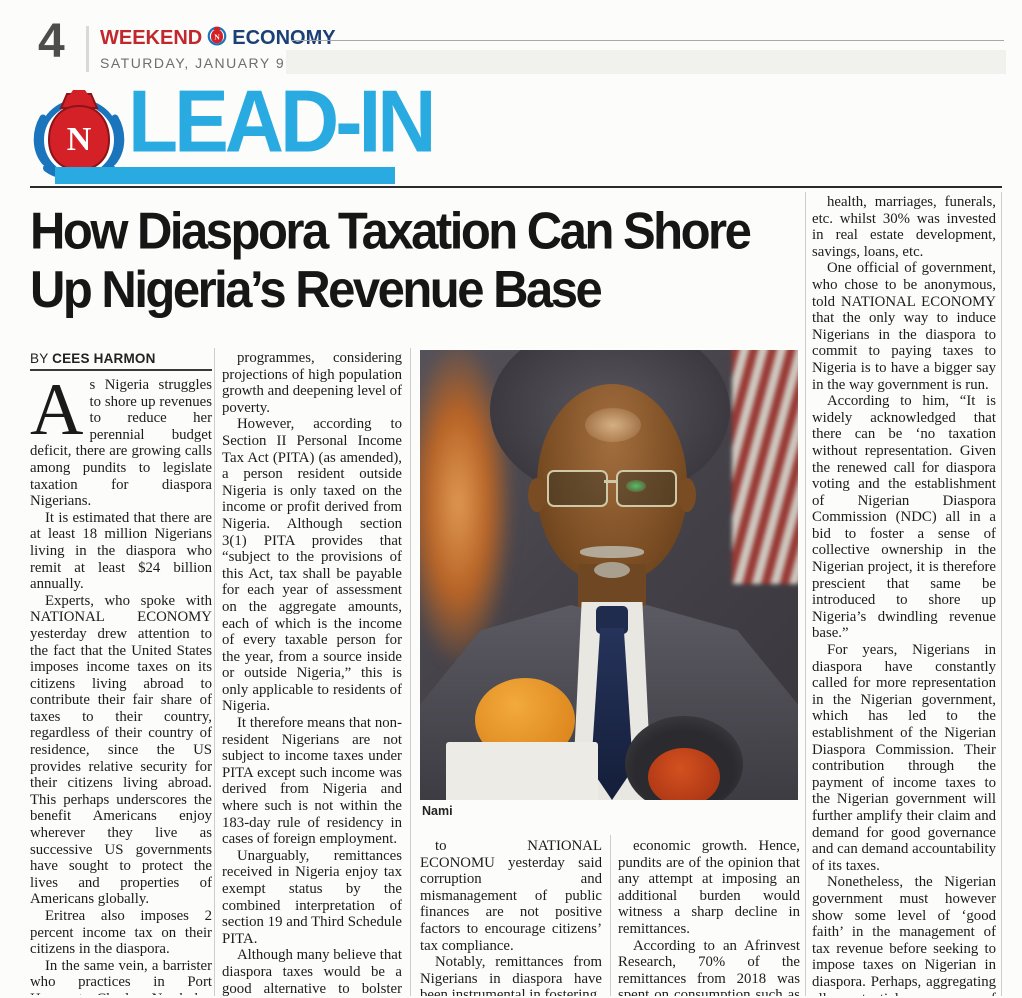 The width and height of the screenshot is (1022, 998). I want to click on photo-glasses, so click(612, 488).